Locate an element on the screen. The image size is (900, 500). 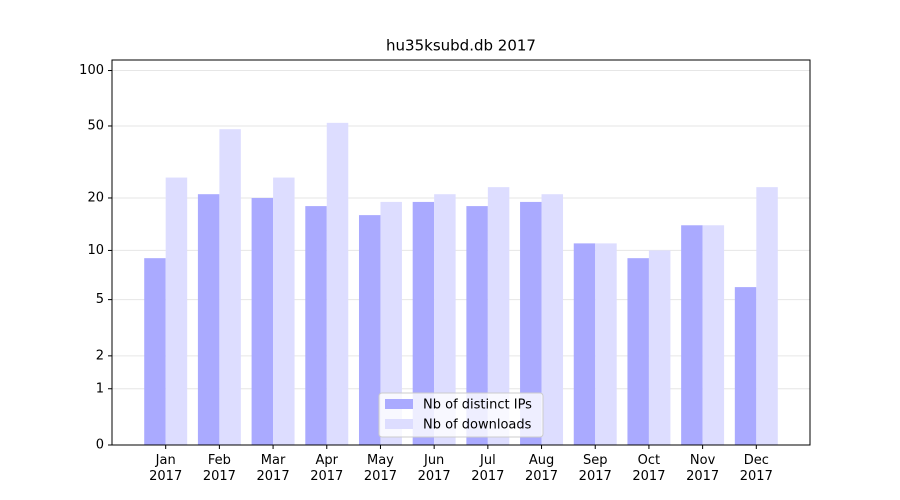
legend-label: Nb of downloads is located at coordinates (477, 425).